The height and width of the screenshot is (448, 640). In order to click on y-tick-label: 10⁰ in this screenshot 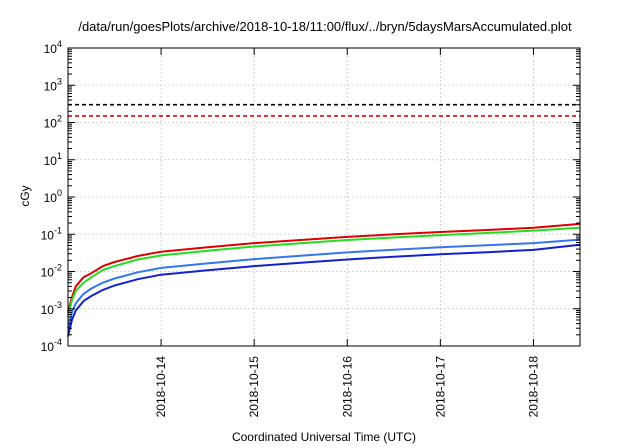, I will do `click(53, 196)`.